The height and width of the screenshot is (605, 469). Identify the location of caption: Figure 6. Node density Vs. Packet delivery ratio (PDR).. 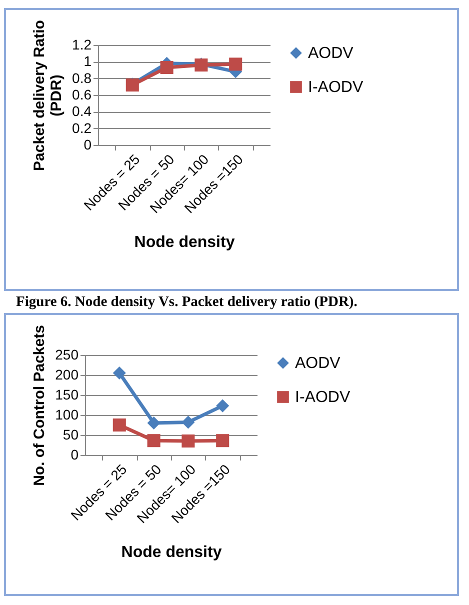
(186, 302).